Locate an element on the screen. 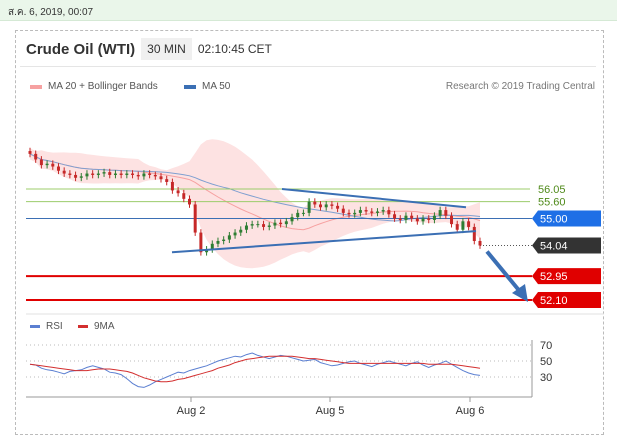 Image resolution: width=617 pixels, height=445 pixels. legend-rsi-ma: 9MA is located at coordinates (96, 326).